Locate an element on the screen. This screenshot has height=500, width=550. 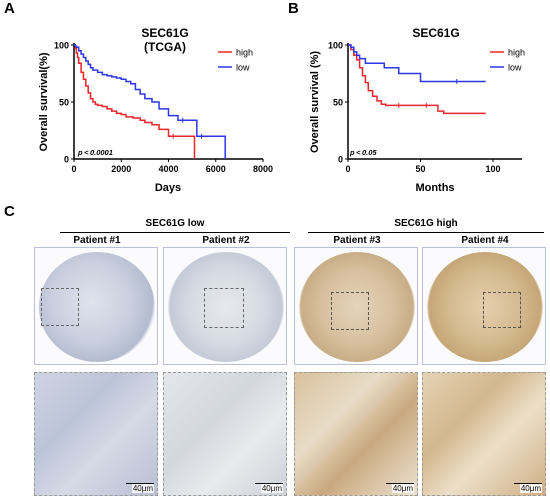
zoom-image-patient-3: 40μm is located at coordinates (356, 434).